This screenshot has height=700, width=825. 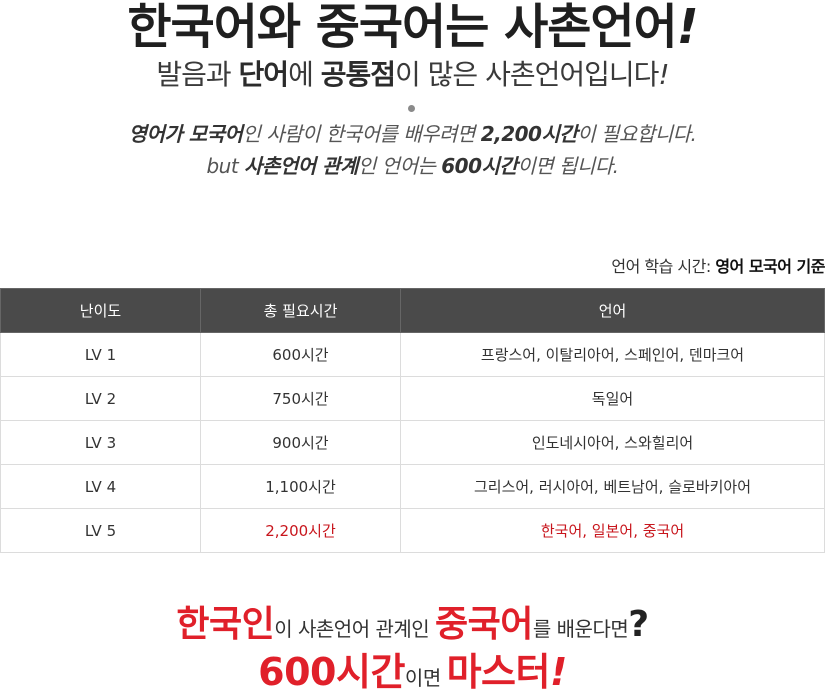 What do you see at coordinates (100, 398) in the screenshot?
I see `cell-level: LV 2` at bounding box center [100, 398].